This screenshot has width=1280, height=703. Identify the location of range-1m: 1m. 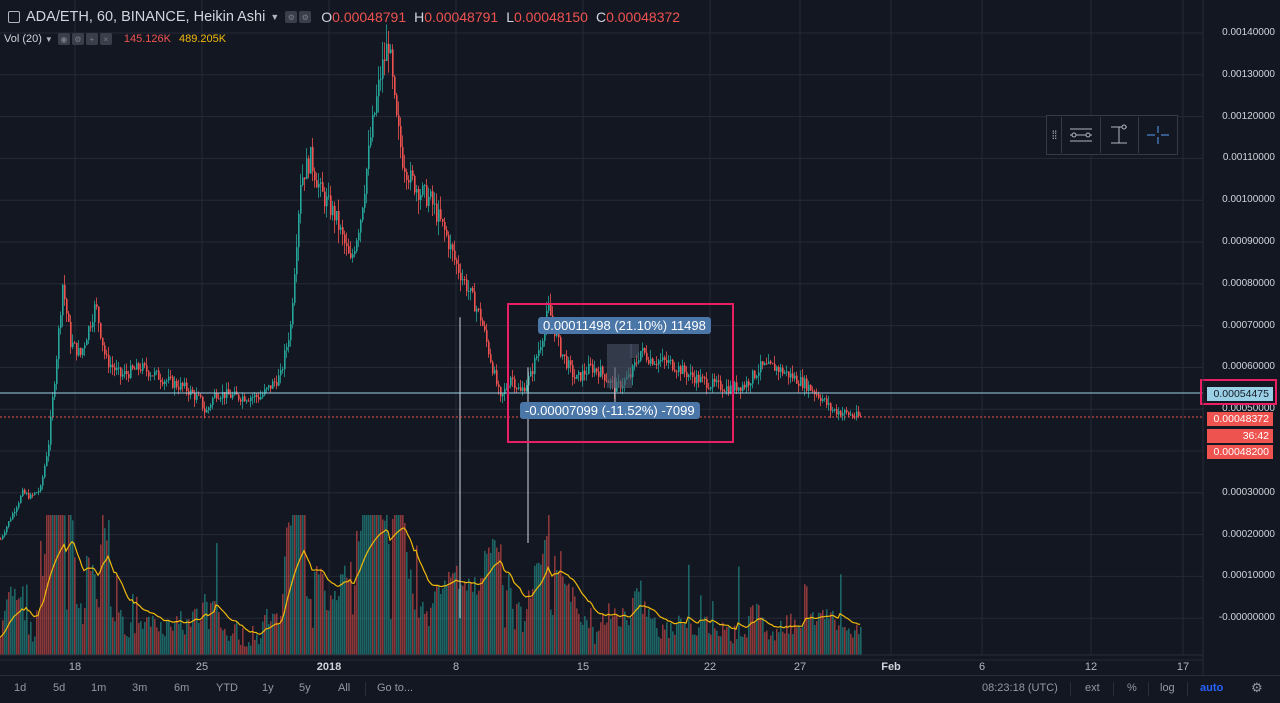
(99, 688).